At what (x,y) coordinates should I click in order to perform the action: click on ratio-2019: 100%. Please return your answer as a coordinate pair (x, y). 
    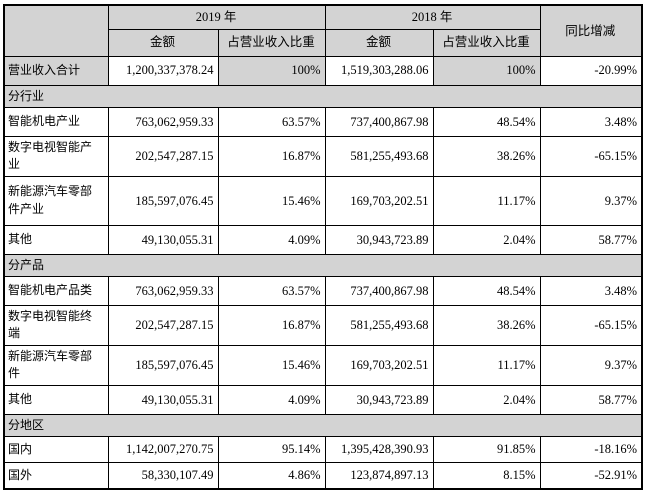
    Looking at the image, I should click on (271, 70).